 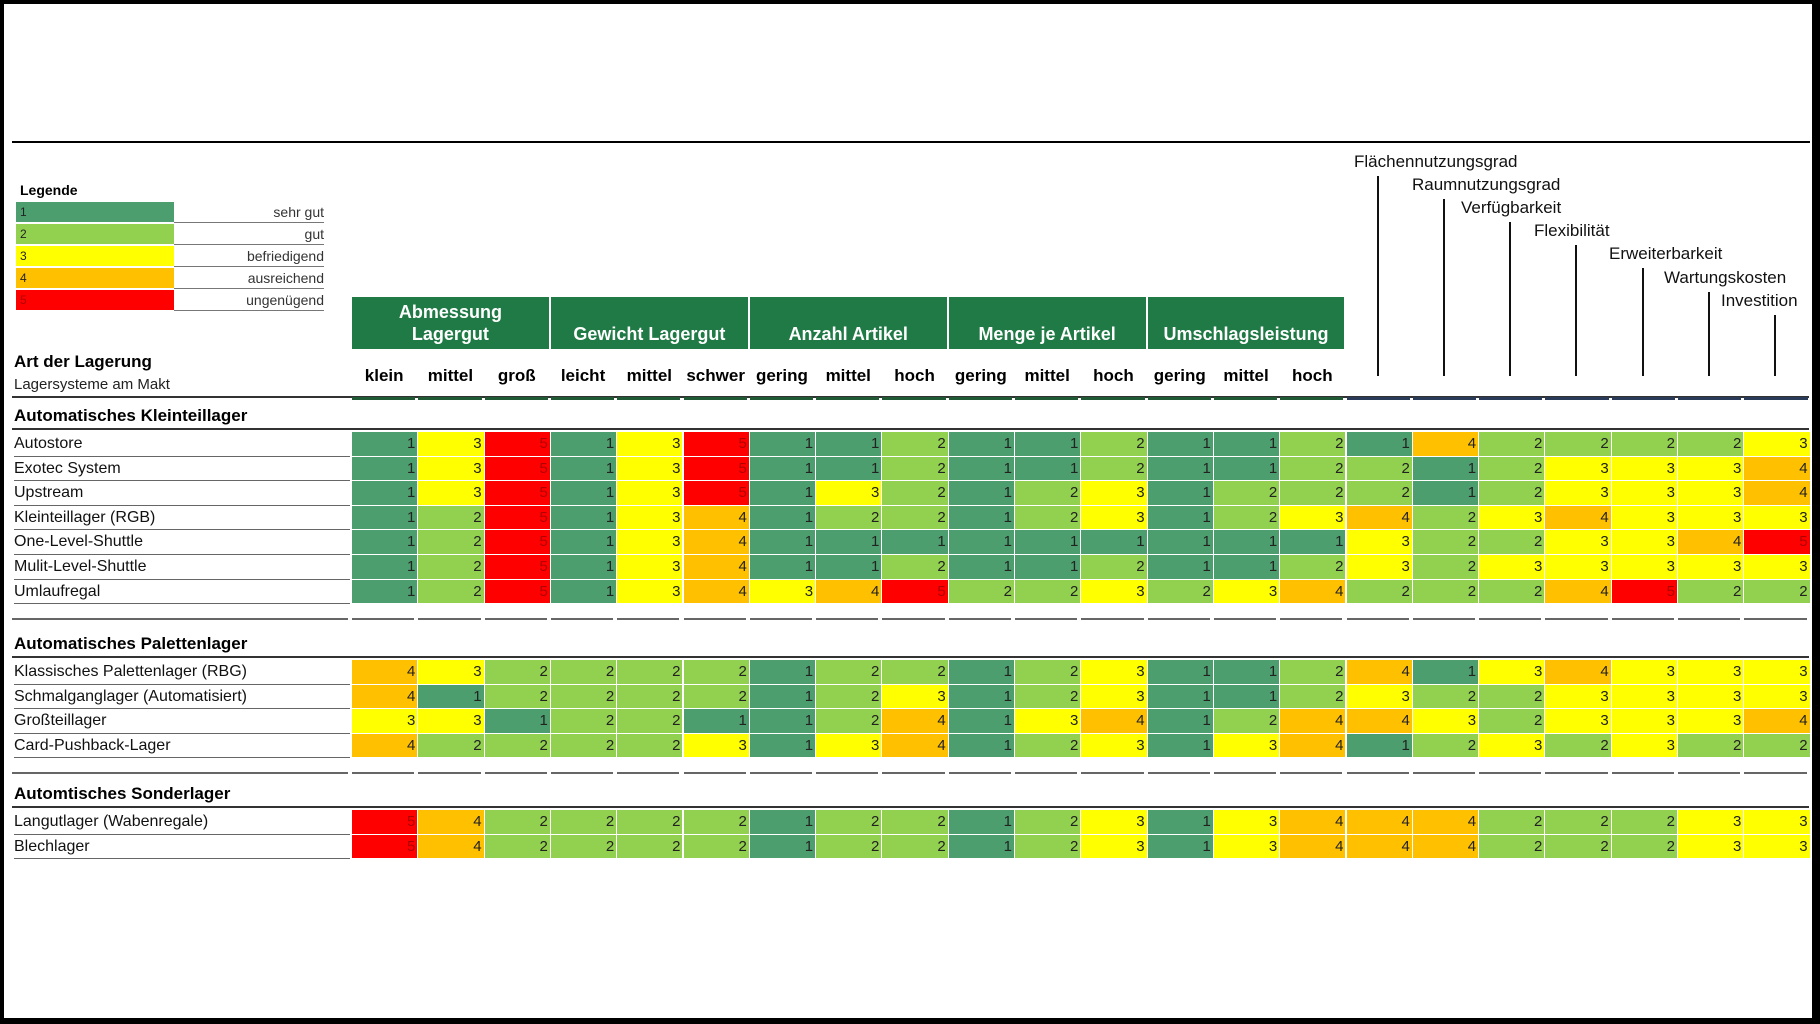 I want to click on sub-header: schwer, so click(x=715, y=375).